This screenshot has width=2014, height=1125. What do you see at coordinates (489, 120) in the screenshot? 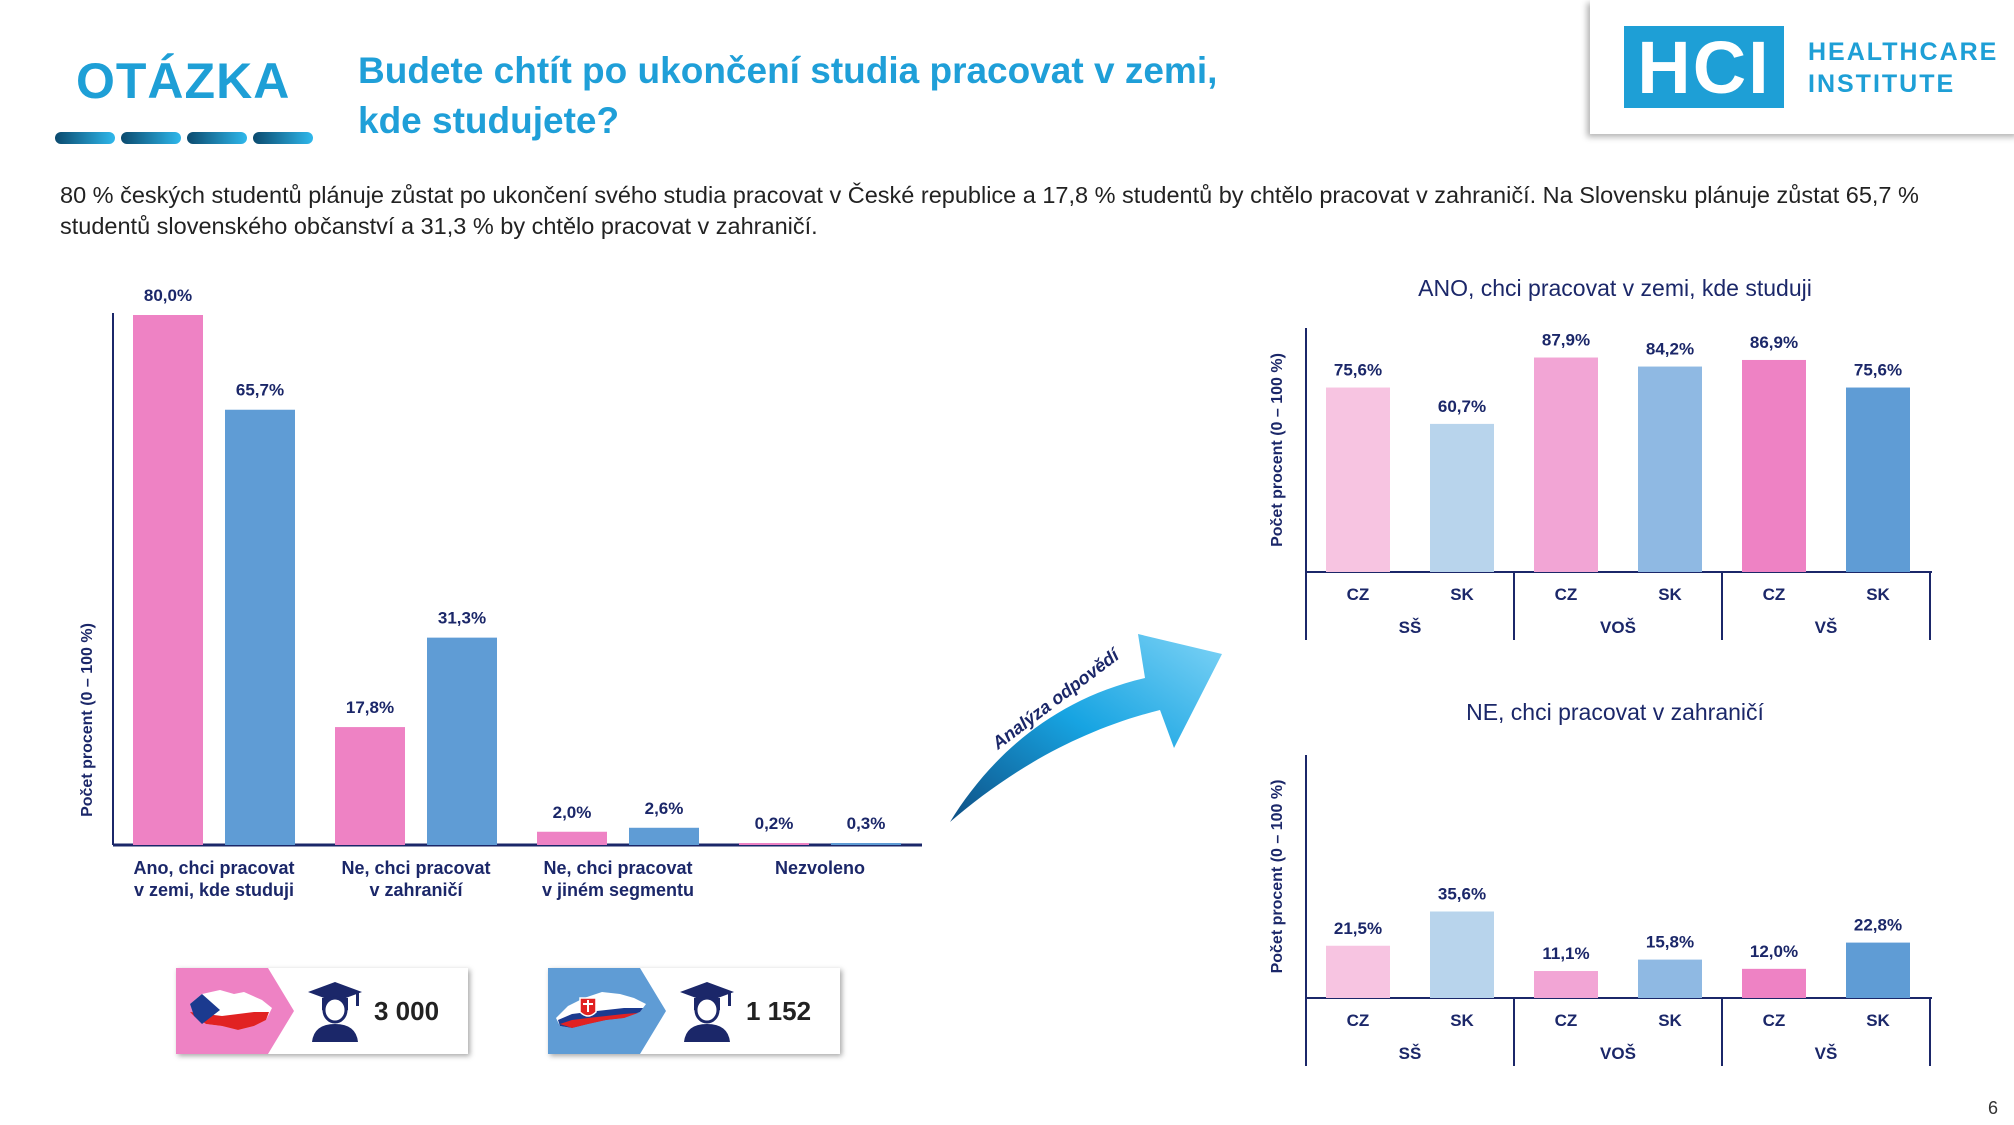
I see `question-line-2: kde studujete?` at bounding box center [489, 120].